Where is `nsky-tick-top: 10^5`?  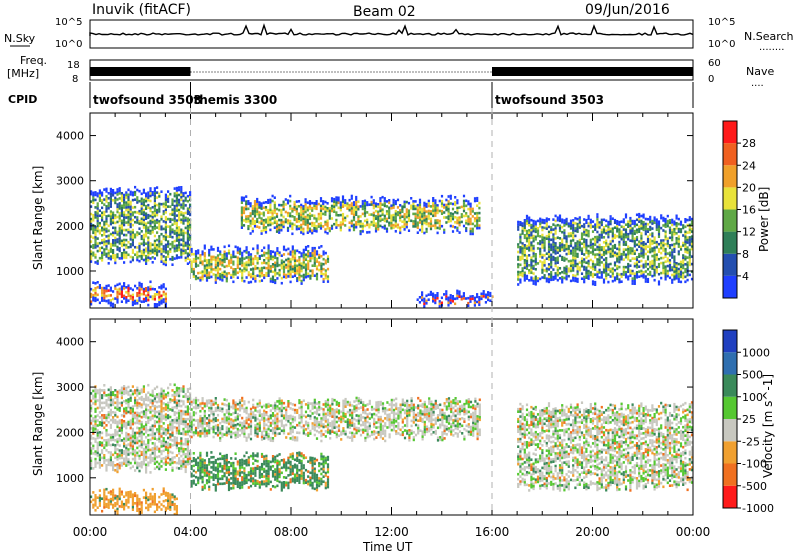 nsky-tick-top: 10^5 is located at coordinates (68, 22).